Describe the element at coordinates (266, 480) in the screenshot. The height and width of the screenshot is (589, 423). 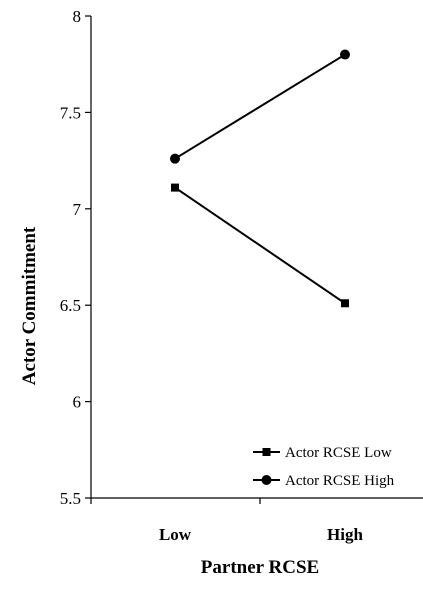
I see `legend-marker-circle` at that location.